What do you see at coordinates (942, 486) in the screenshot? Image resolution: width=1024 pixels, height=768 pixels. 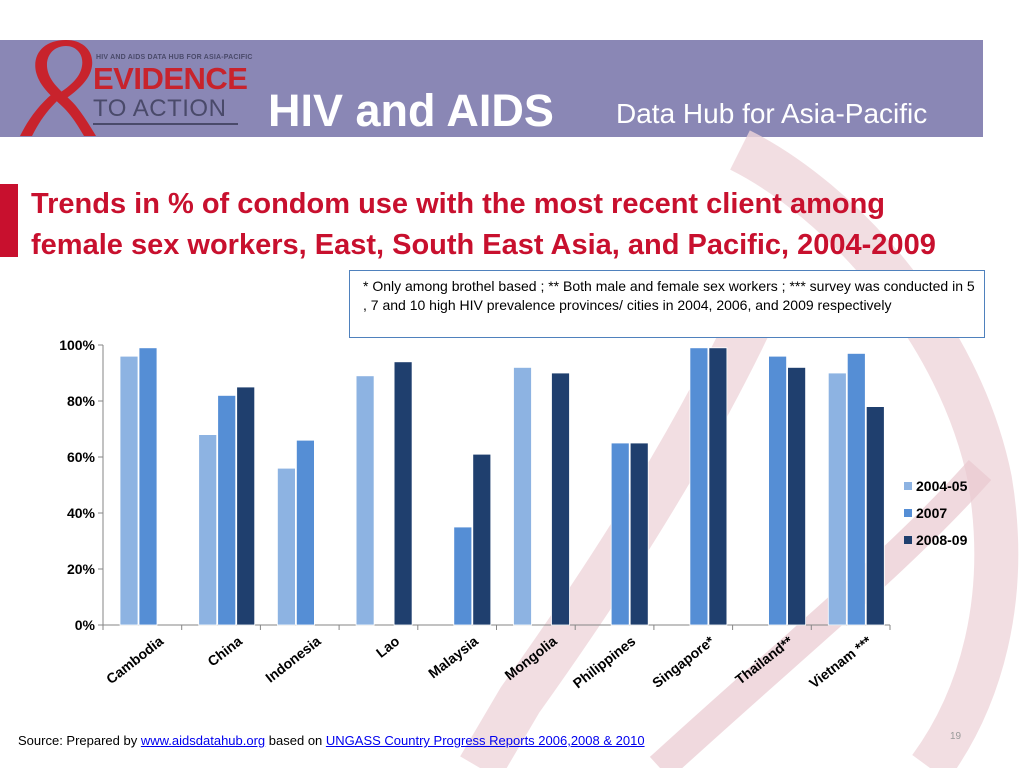 I see `legend-label: 2004-05` at bounding box center [942, 486].